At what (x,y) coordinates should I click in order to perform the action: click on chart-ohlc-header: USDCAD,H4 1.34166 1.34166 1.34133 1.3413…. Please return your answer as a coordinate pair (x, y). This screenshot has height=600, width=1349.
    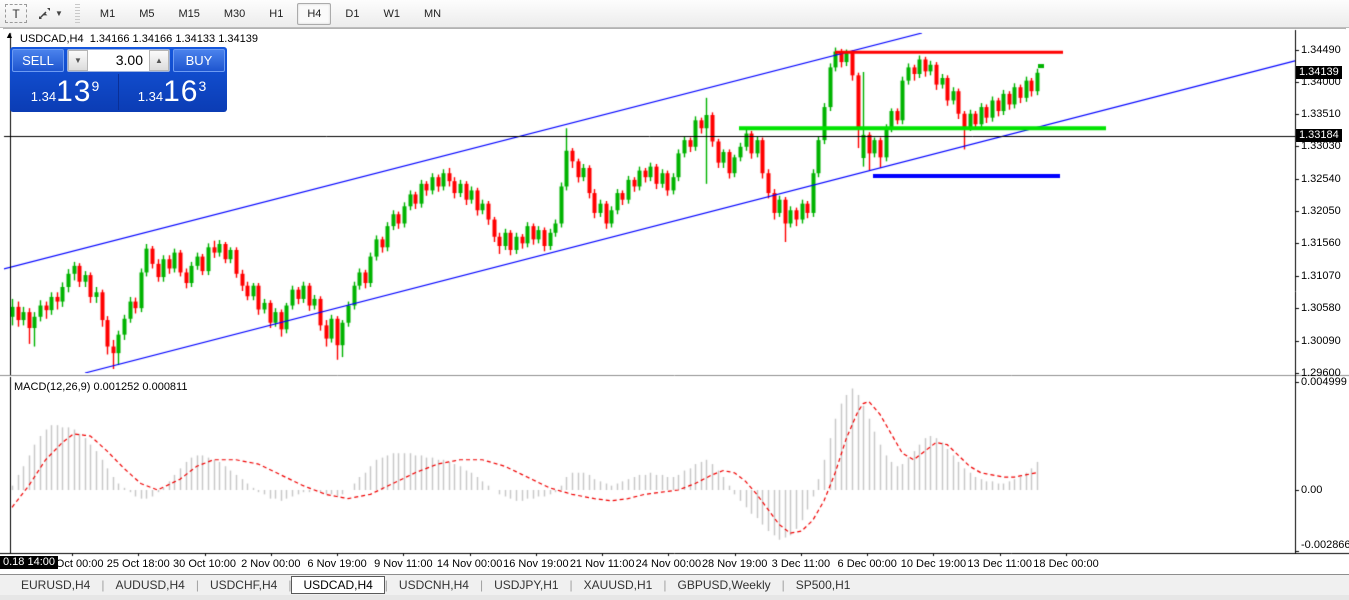
    Looking at the image, I should click on (139, 39).